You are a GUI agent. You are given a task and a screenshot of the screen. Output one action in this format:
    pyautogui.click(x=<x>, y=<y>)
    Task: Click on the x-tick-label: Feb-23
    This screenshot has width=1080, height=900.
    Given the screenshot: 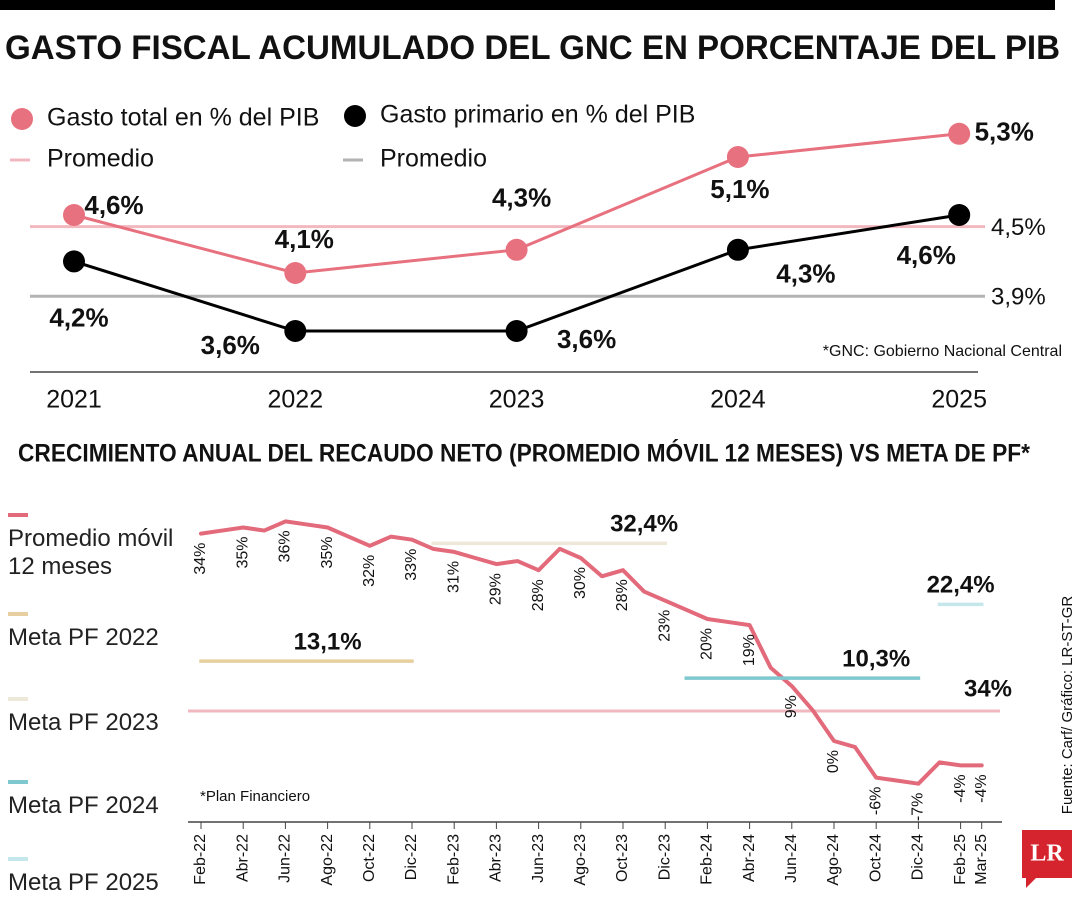 What is the action you would take?
    pyautogui.click(x=453, y=859)
    